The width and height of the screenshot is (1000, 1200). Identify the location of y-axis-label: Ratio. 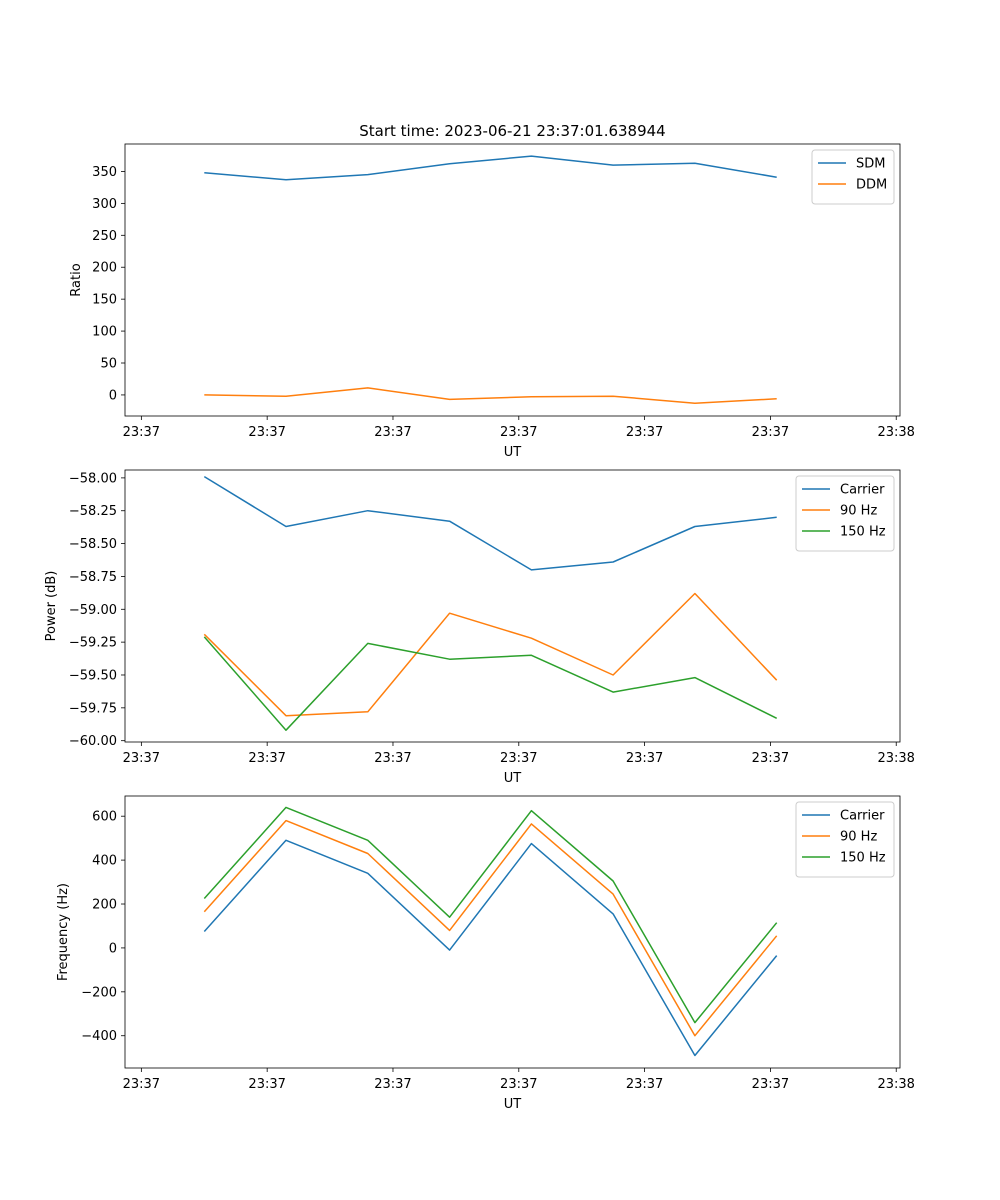
(76, 279).